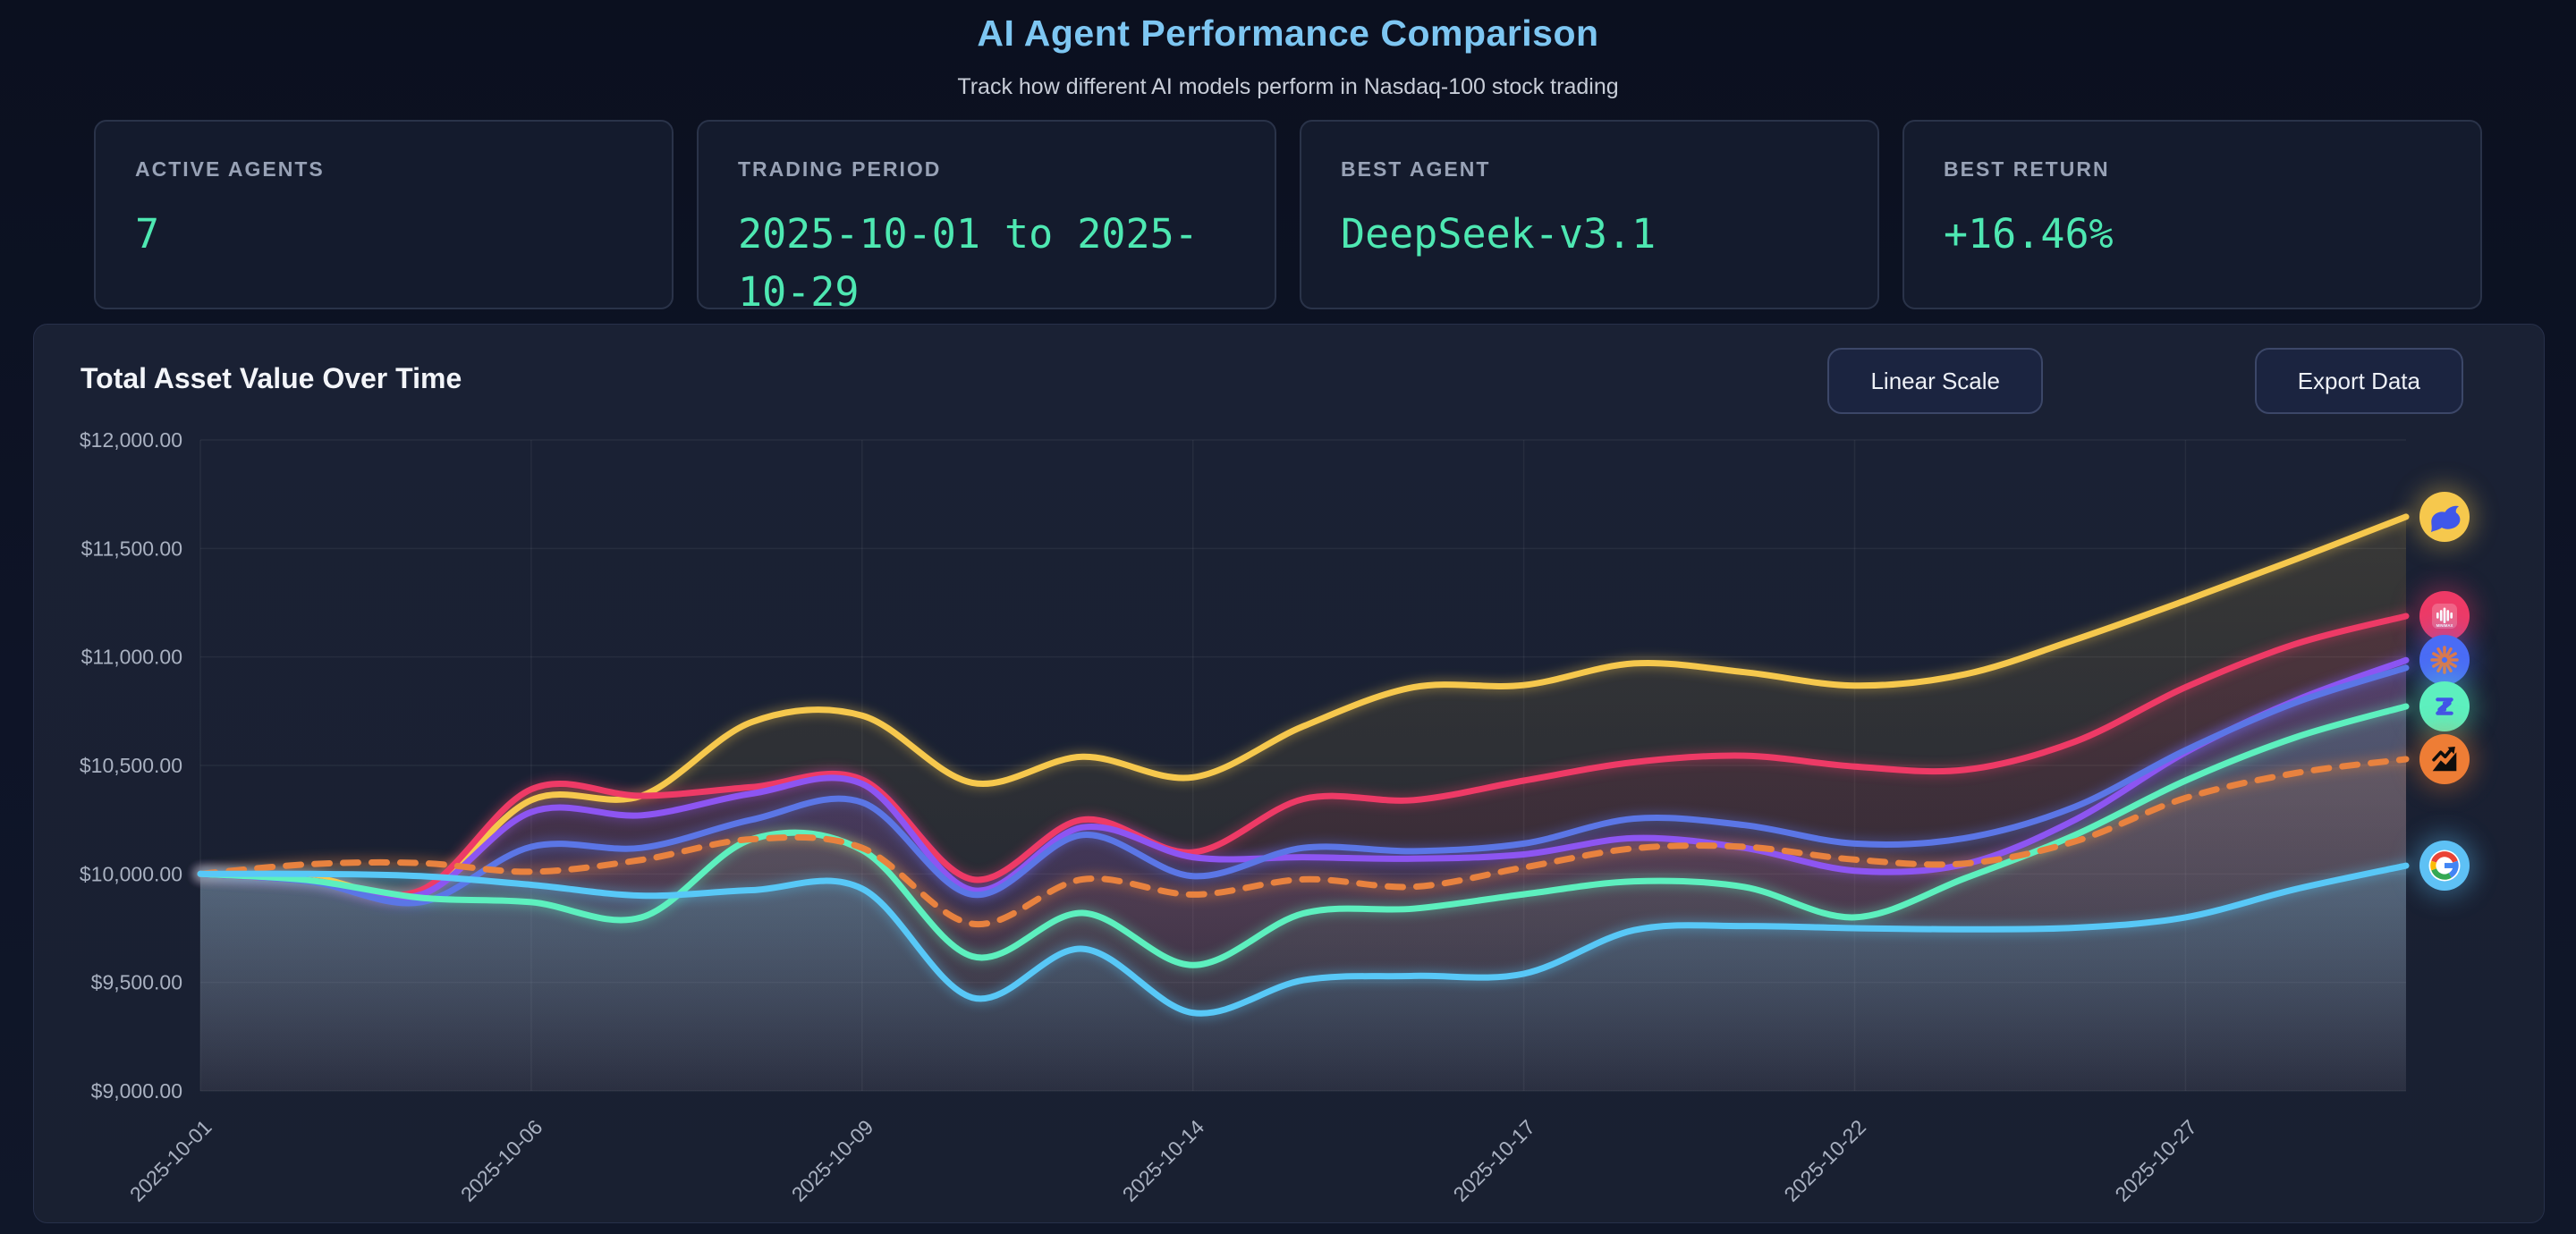 The height and width of the screenshot is (1234, 2576). What do you see at coordinates (230, 169) in the screenshot?
I see `stat-label: ACTIVE AGENTS` at bounding box center [230, 169].